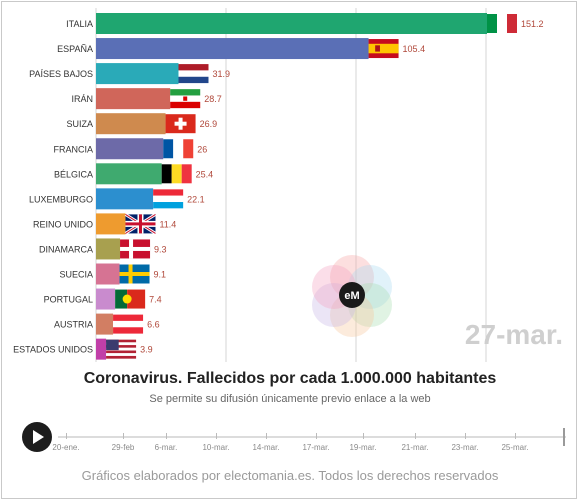  What do you see at coordinates (73, 149) in the screenshot?
I see `category-label: FRANCIA` at bounding box center [73, 149].